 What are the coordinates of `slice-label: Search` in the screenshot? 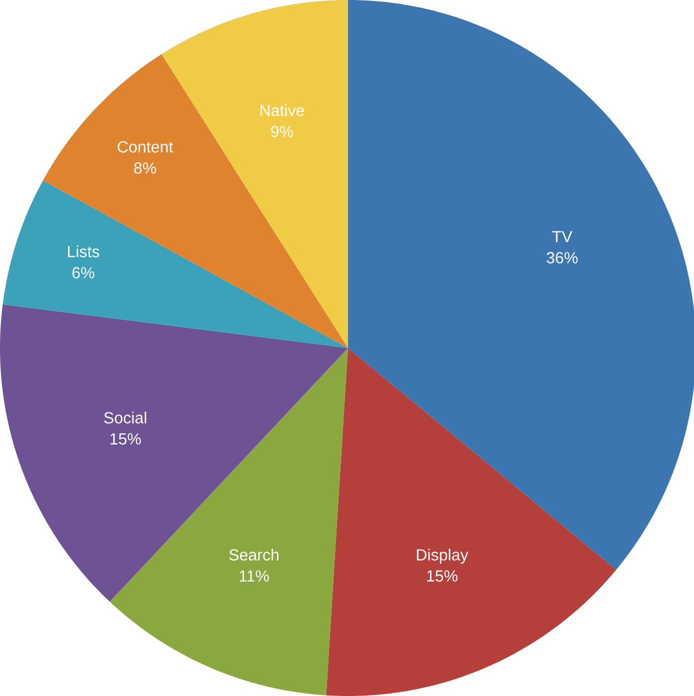 It's located at (253, 554).